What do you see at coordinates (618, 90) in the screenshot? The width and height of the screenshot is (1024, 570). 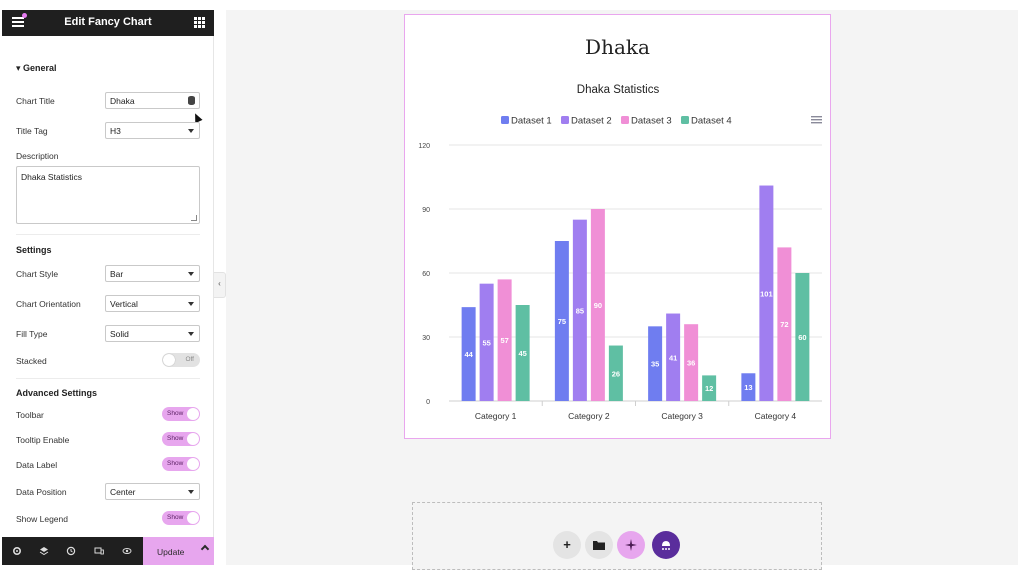 I see `chart-title: Dhaka Statistics` at bounding box center [618, 90].